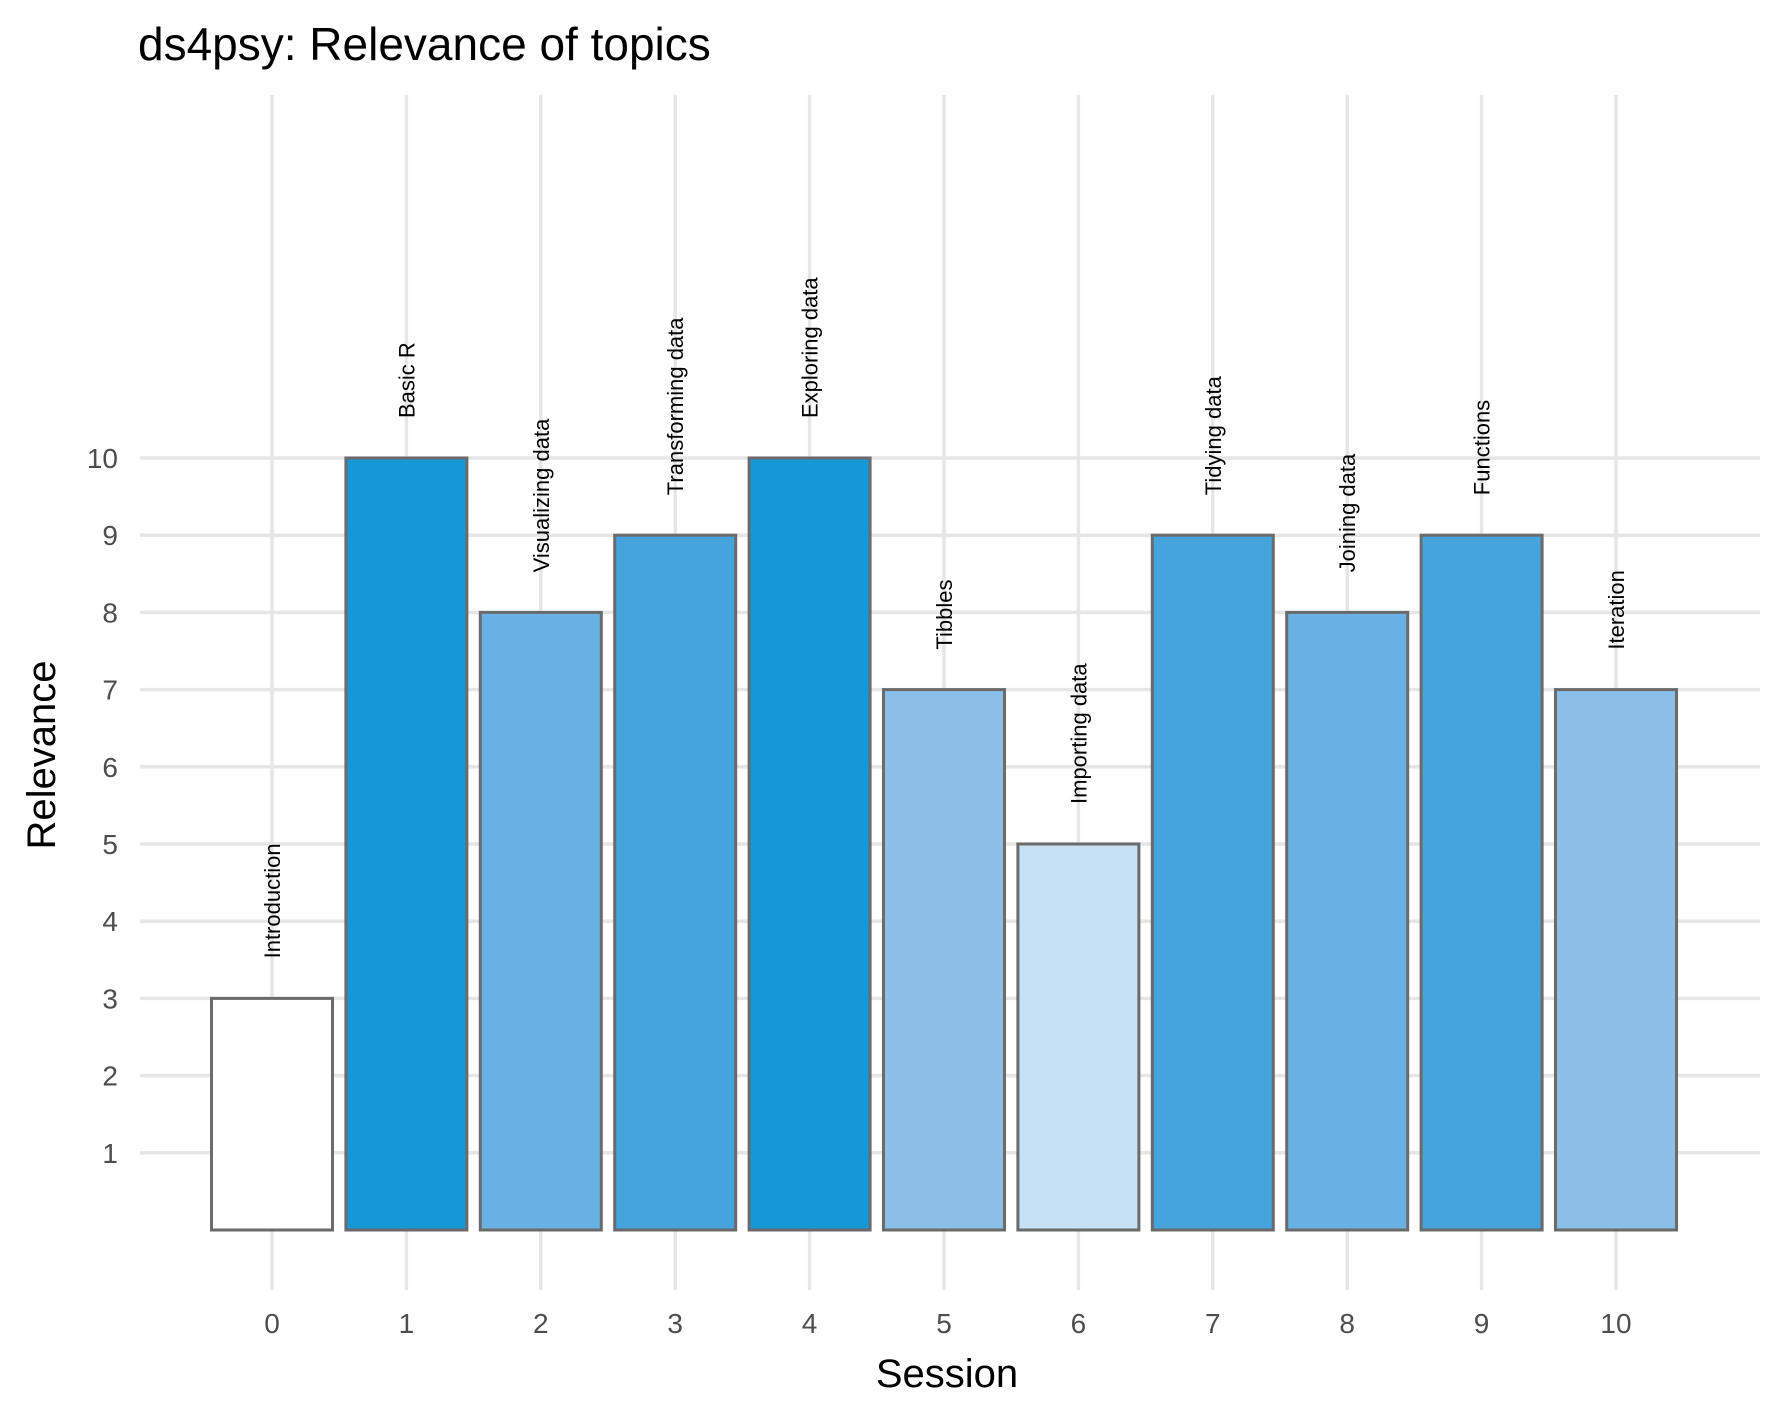 The image size is (1771, 1417). Describe the element at coordinates (110, 535) in the screenshot. I see `y-tick-label: 9` at that location.